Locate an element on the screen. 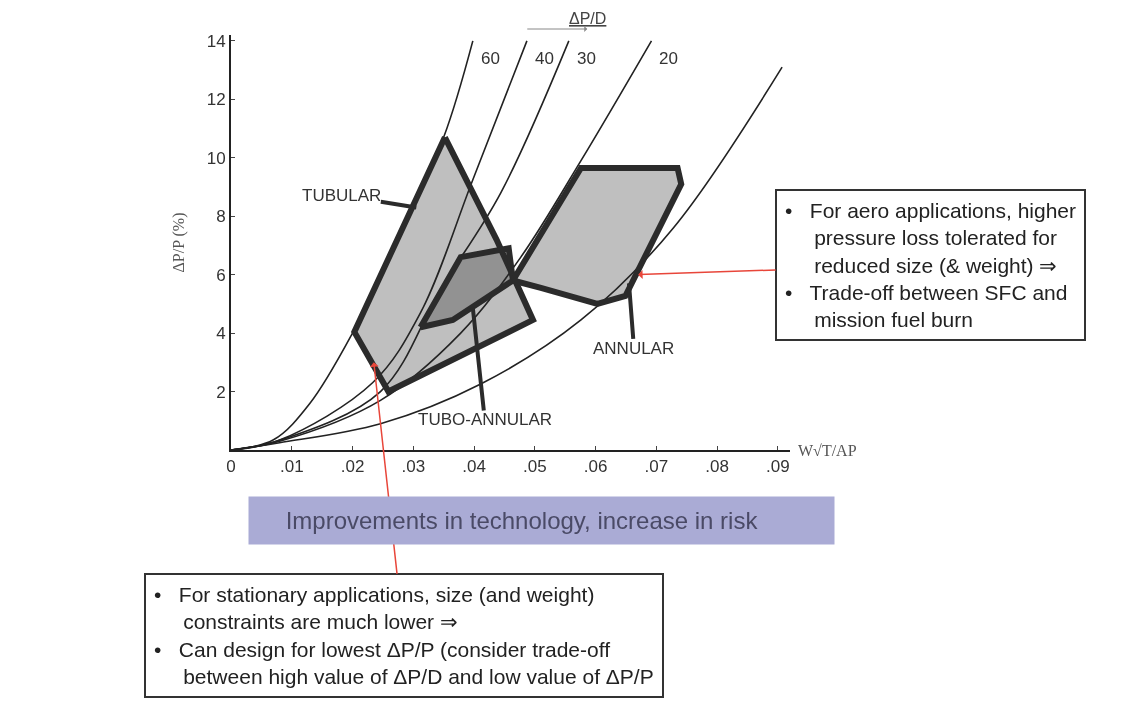 Image resolution: width=1128 pixels, height=704 pixels. y-tick-label: 2 is located at coordinates (221, 392).